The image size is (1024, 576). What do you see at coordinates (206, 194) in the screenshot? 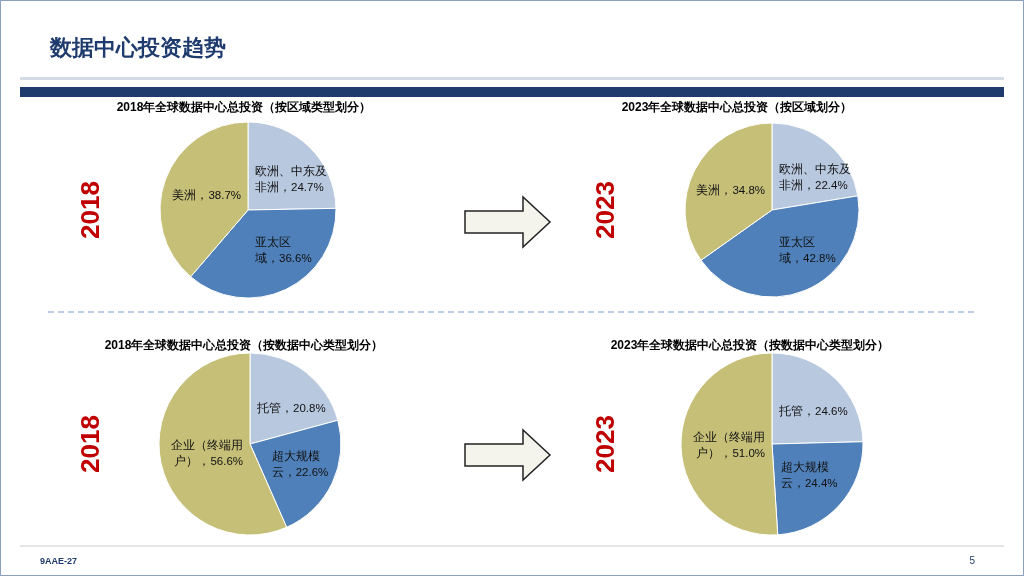
I see `slice-label: 美洲，38.7%` at bounding box center [206, 194].